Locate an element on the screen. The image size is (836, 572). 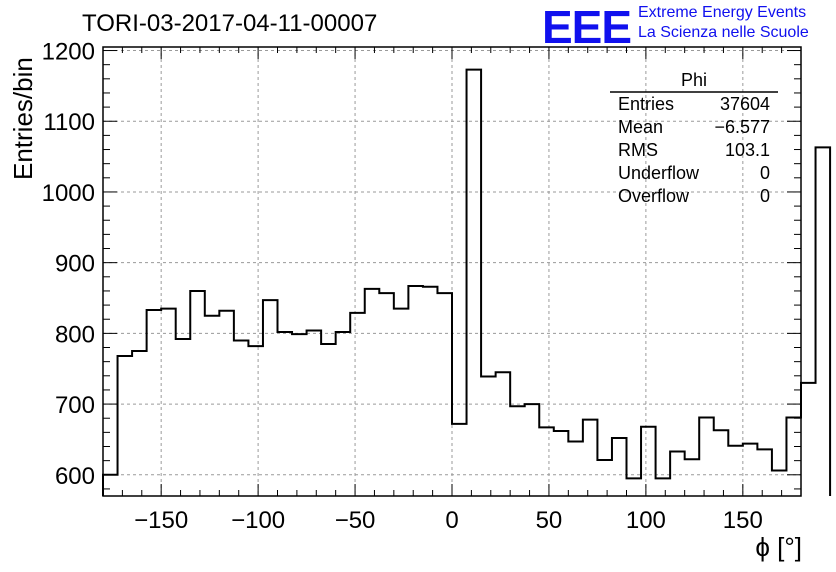
stats-label-mean: Mean is located at coordinates (641, 127).